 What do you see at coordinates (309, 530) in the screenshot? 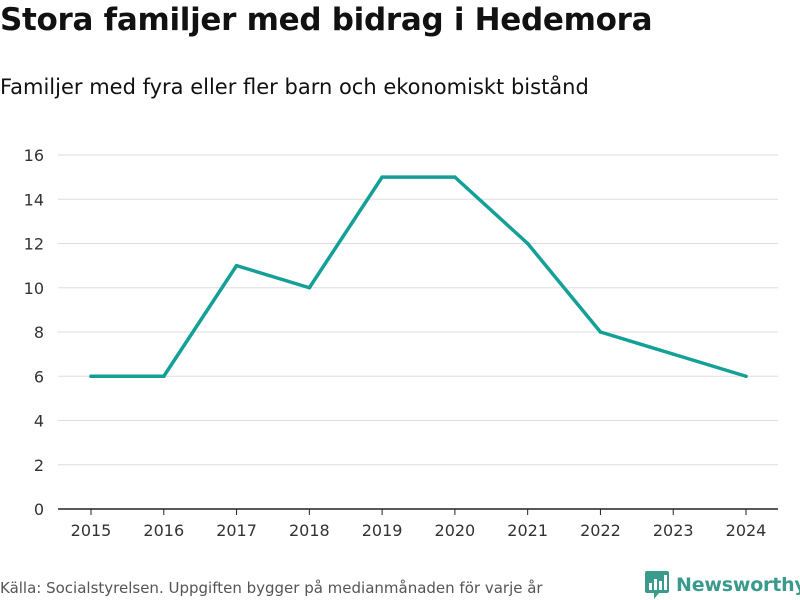
I see `x-tick-label: 2018` at bounding box center [309, 530].